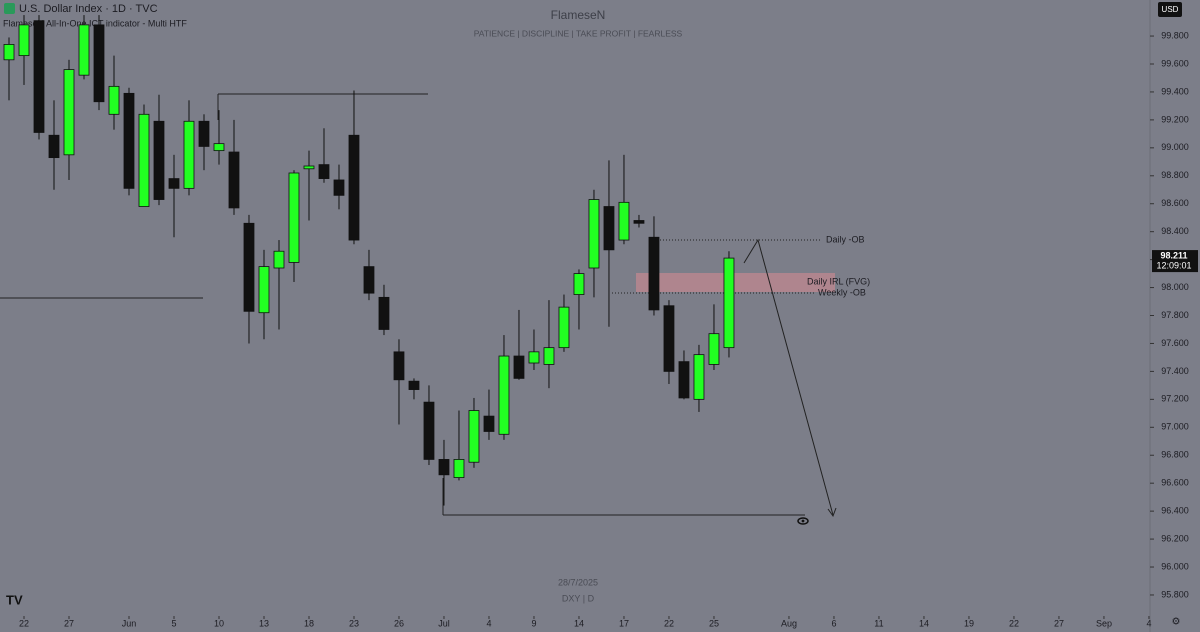  What do you see at coordinates (1175, 175) in the screenshot?
I see `y-tick-label: 98.800` at bounding box center [1175, 175].